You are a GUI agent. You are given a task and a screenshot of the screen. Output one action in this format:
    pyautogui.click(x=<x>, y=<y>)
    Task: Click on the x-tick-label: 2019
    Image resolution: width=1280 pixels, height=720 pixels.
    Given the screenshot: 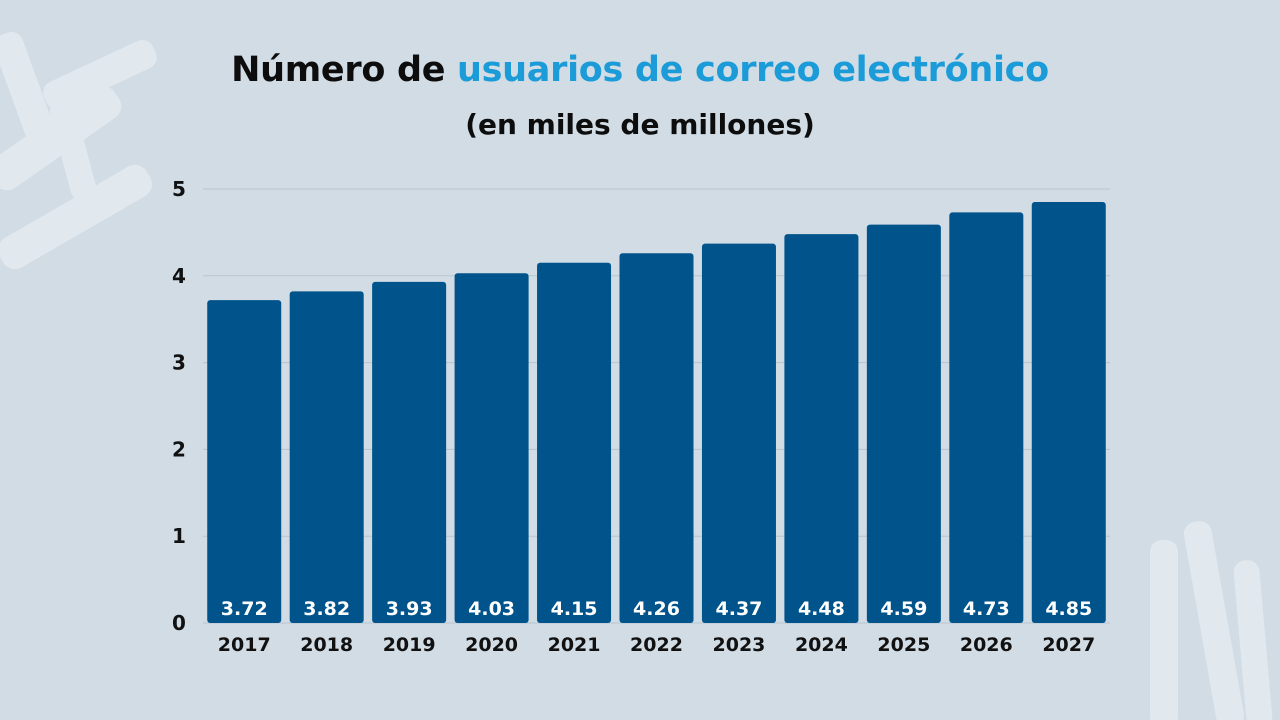 What is the action you would take?
    pyautogui.click(x=409, y=645)
    